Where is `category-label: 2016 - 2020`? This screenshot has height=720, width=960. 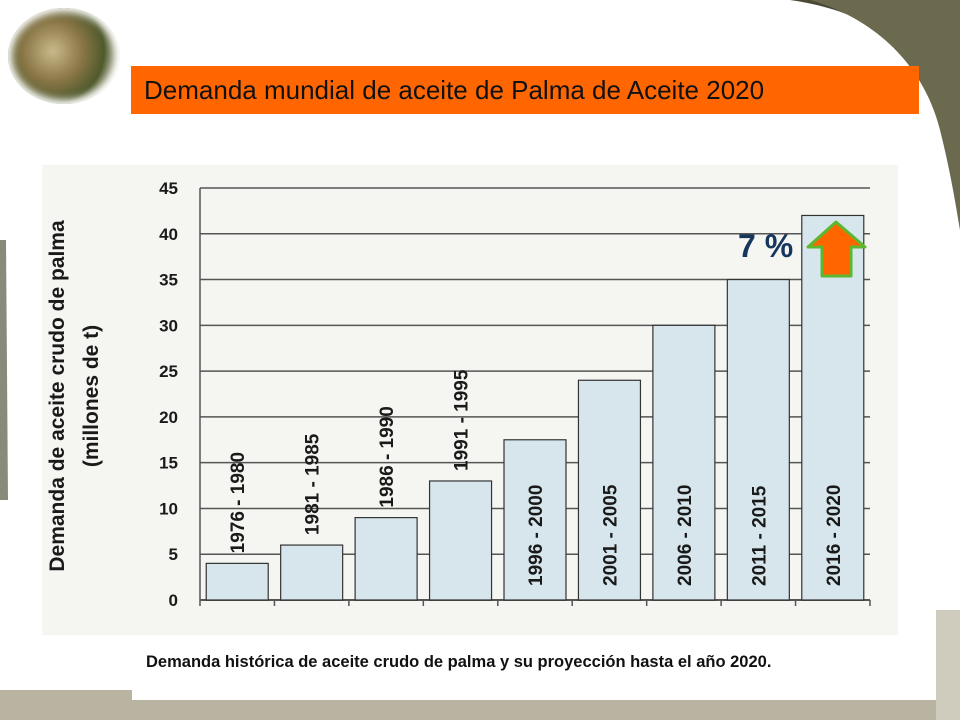 category-label: 2016 - 2020 is located at coordinates (834, 535).